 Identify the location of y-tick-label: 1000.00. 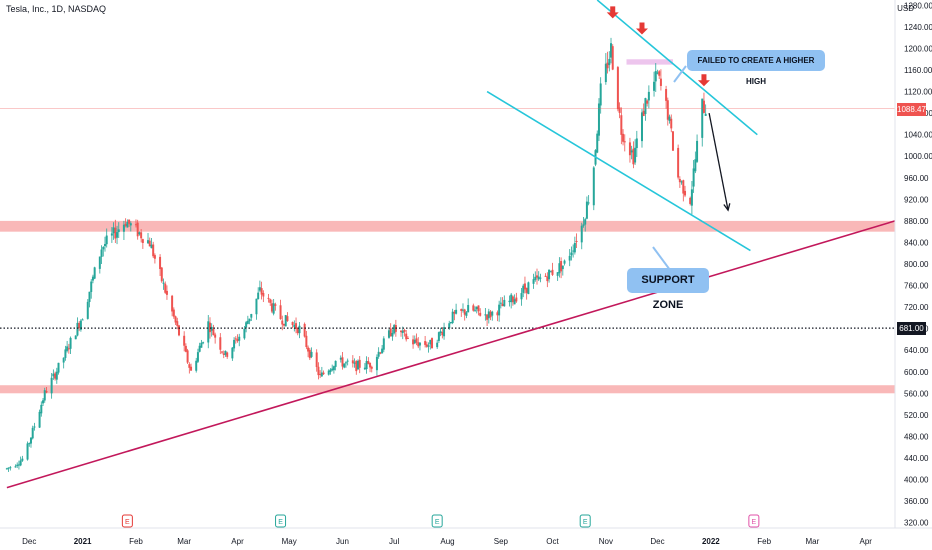
(918, 156).